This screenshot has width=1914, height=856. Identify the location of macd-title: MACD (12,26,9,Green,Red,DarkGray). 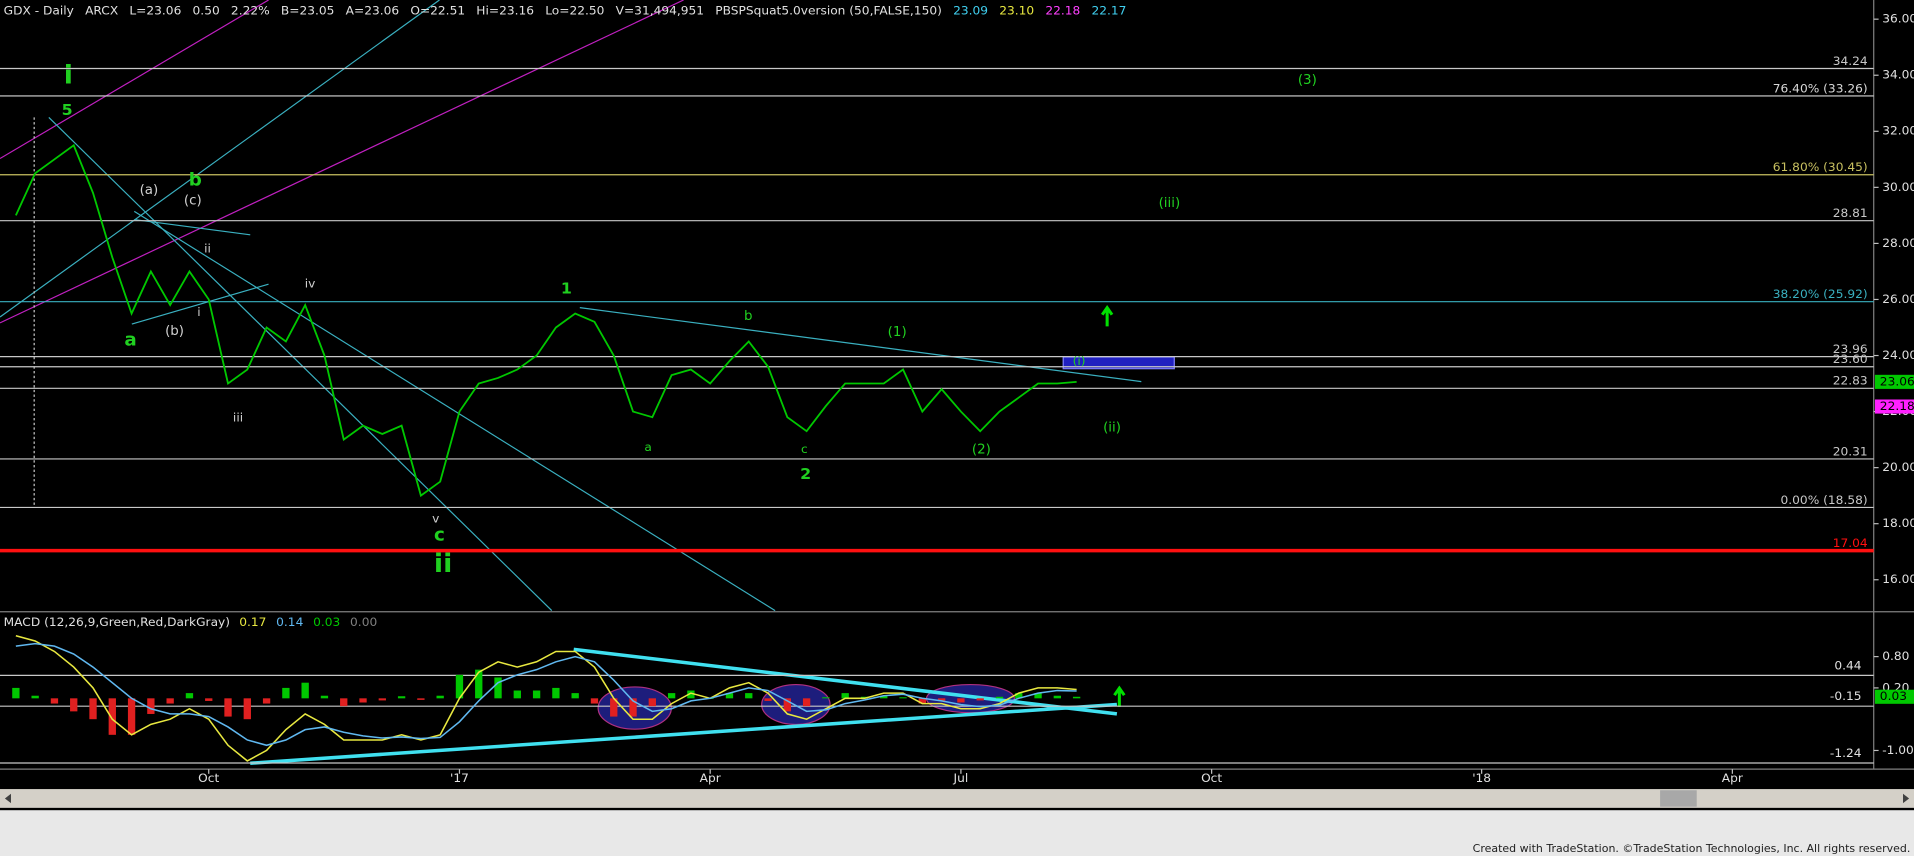
(117, 622).